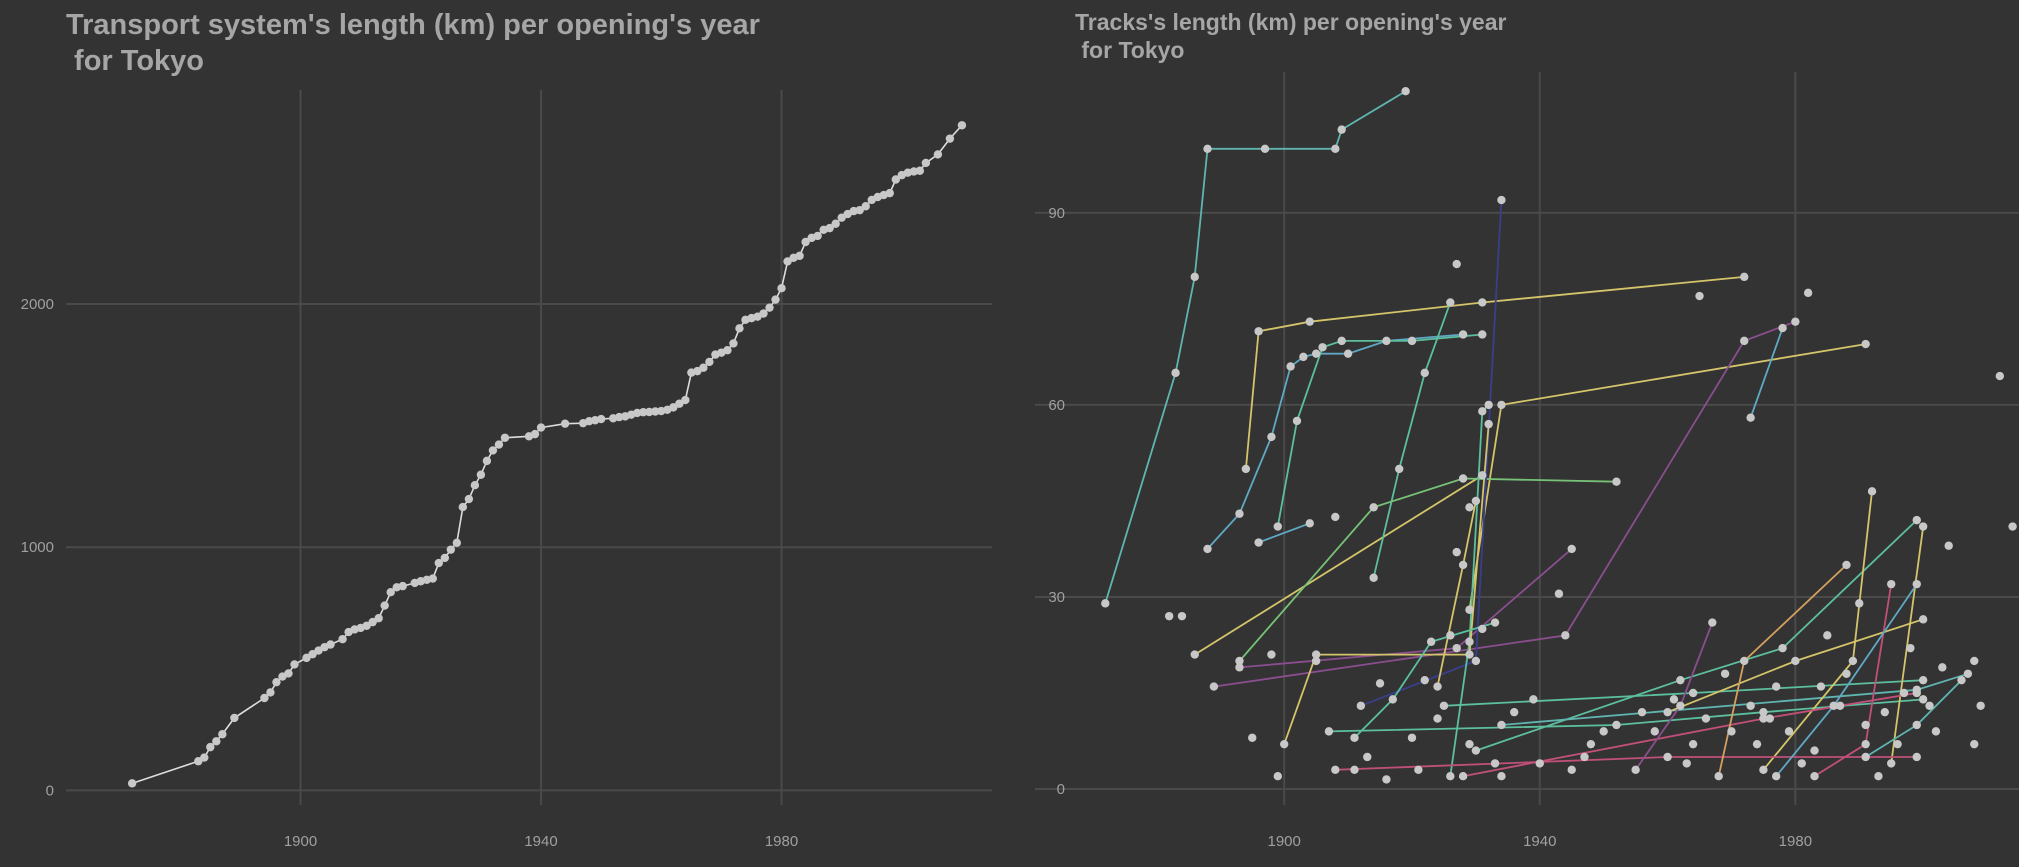  Describe the element at coordinates (37, 304) in the screenshot. I see `left-y-tick-label: 2000` at that location.